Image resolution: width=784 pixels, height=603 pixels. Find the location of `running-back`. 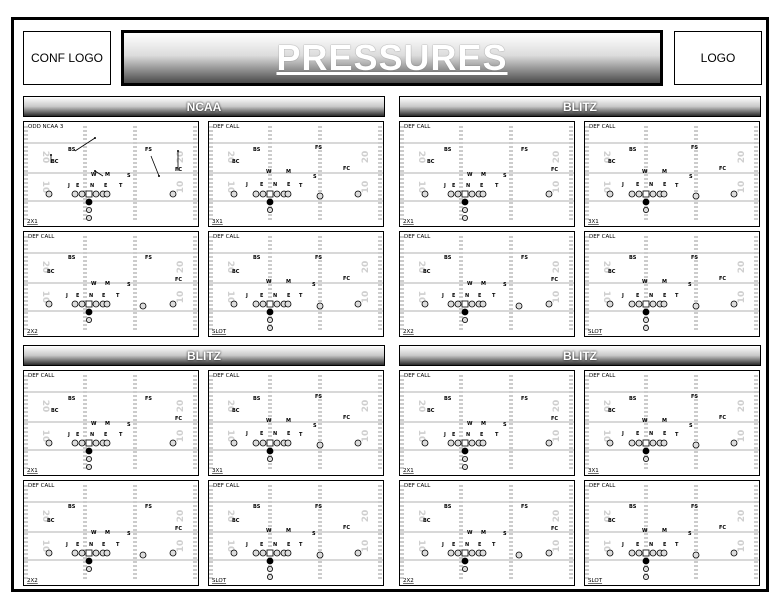

running-back is located at coordinates (646, 210).